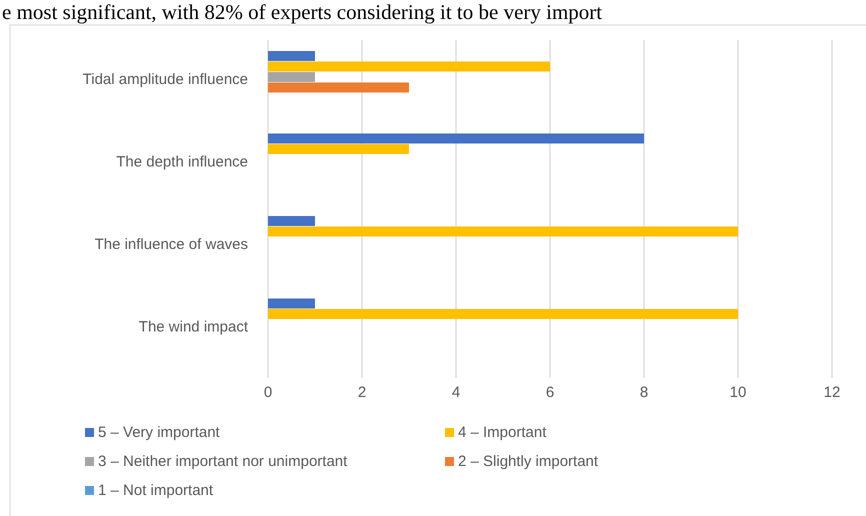 The height and width of the screenshot is (516, 866). Describe the element at coordinates (456, 392) in the screenshot. I see `x-tick-label: 4` at that location.